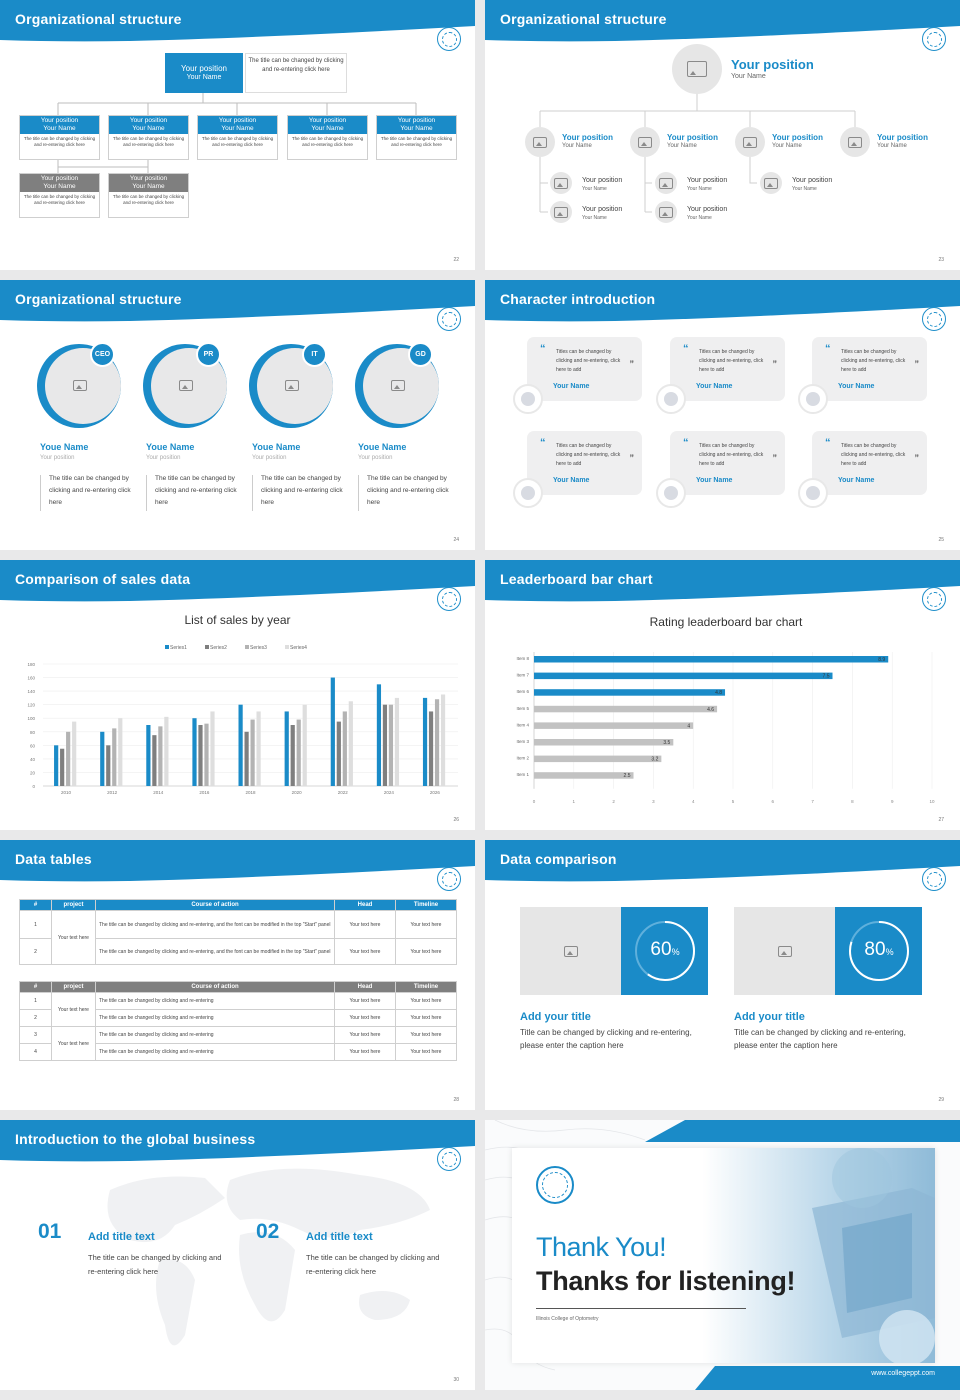 Image resolution: width=960 pixels, height=1400 pixels. I want to click on chart-title: Rating leaderboard bar chart, so click(726, 622).